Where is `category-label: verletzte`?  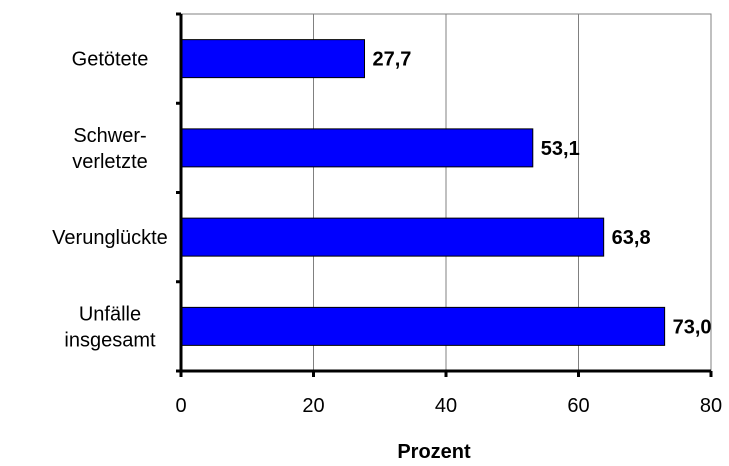
category-label: verletzte is located at coordinates (110, 162).